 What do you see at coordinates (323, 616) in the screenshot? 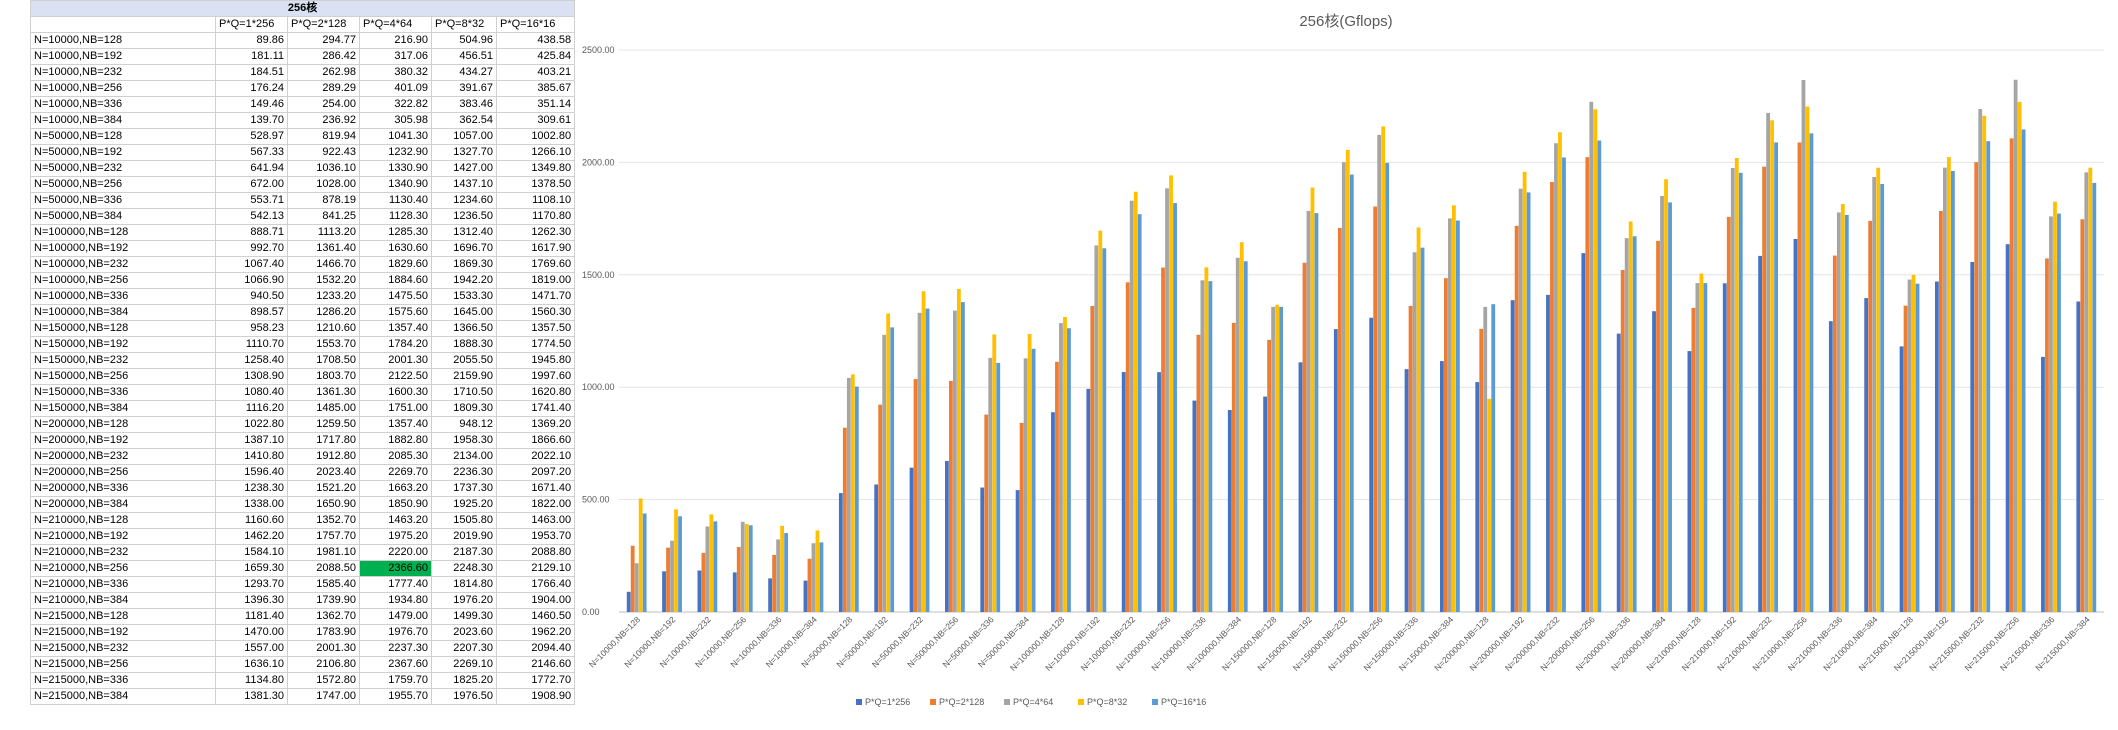
I see `table-cell: 1362.70` at bounding box center [323, 616].